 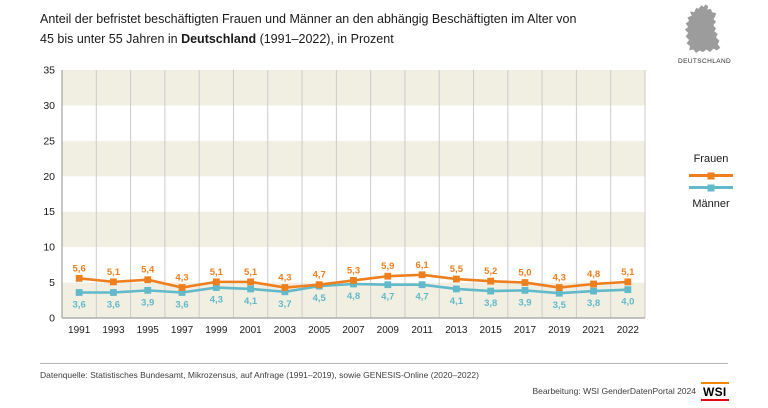 I want to click on x-tick-label: 1991, so click(x=79, y=330).